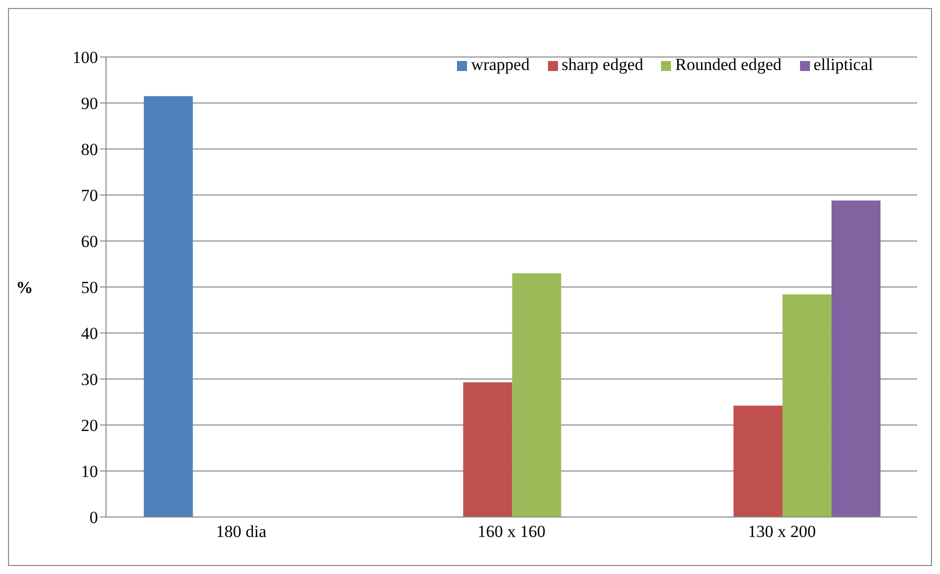 This screenshot has height=574, width=940. Describe the element at coordinates (500, 64) in the screenshot. I see `legend-label: wrapped` at that location.